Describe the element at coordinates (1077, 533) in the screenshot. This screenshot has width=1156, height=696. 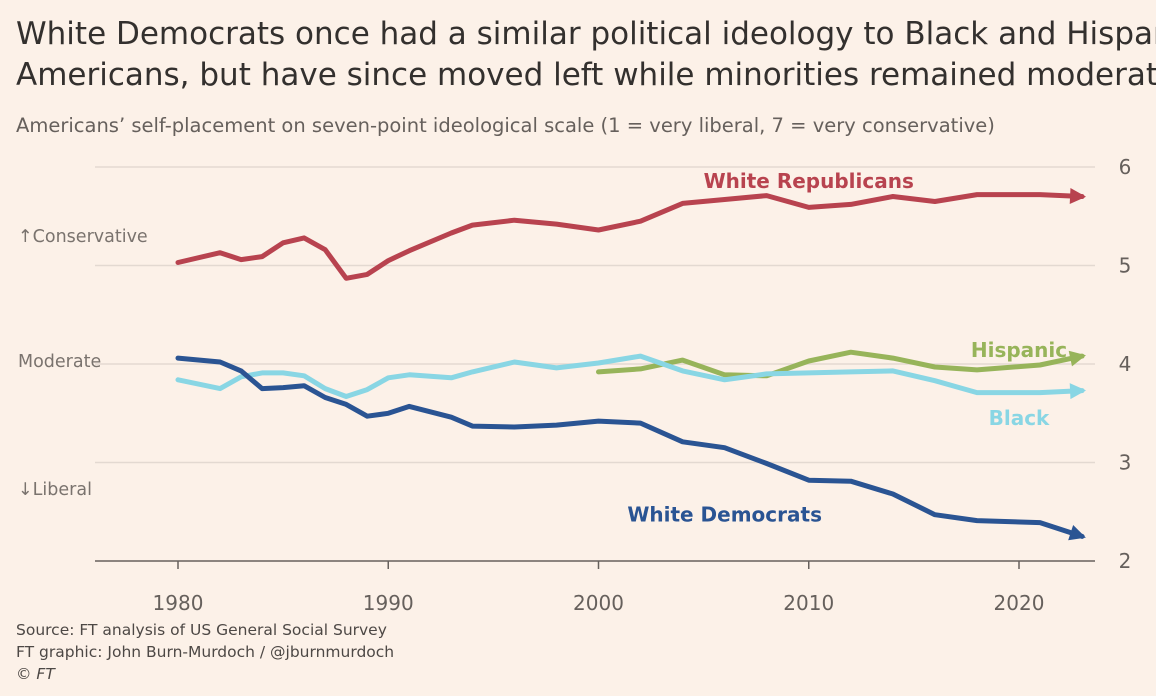
I see `series-arrowhead-white-democrats` at that location.